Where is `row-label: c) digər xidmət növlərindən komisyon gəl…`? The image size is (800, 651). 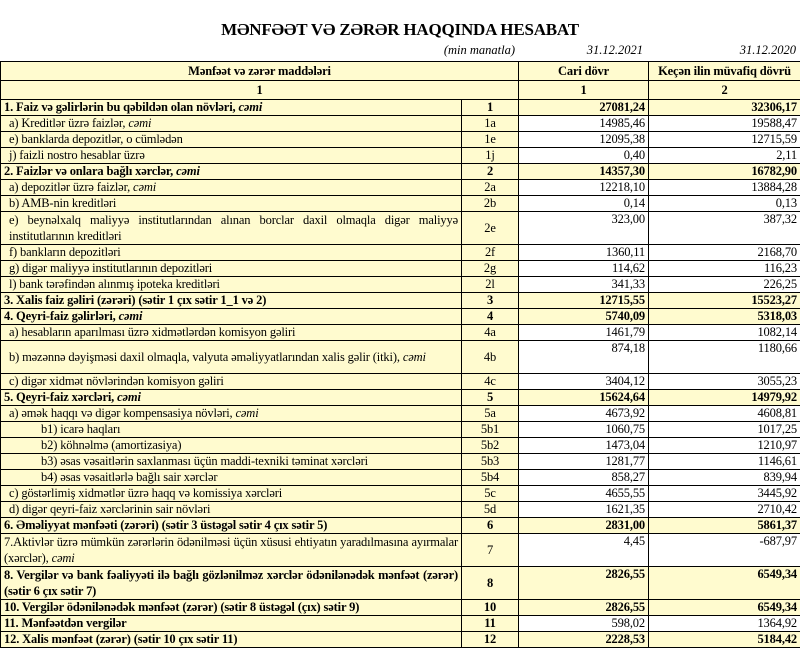
row-label: c) digər xidmət növlərindən komisyon gəl… is located at coordinates (231, 381).